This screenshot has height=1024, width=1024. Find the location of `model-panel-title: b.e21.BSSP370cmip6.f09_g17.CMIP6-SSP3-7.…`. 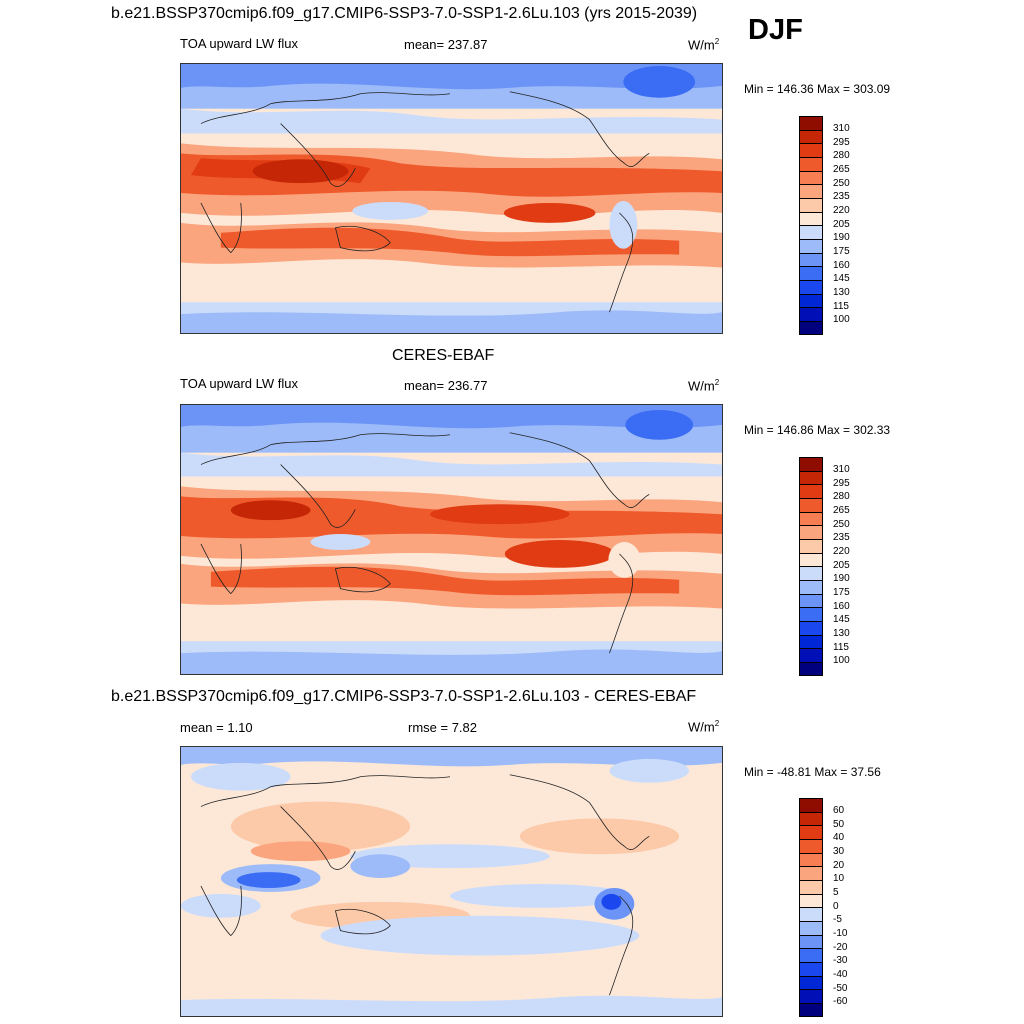

model-panel-title: b.e21.BSSP370cmip6.f09_g17.CMIP6-SSP3-7.… is located at coordinates (404, 13).